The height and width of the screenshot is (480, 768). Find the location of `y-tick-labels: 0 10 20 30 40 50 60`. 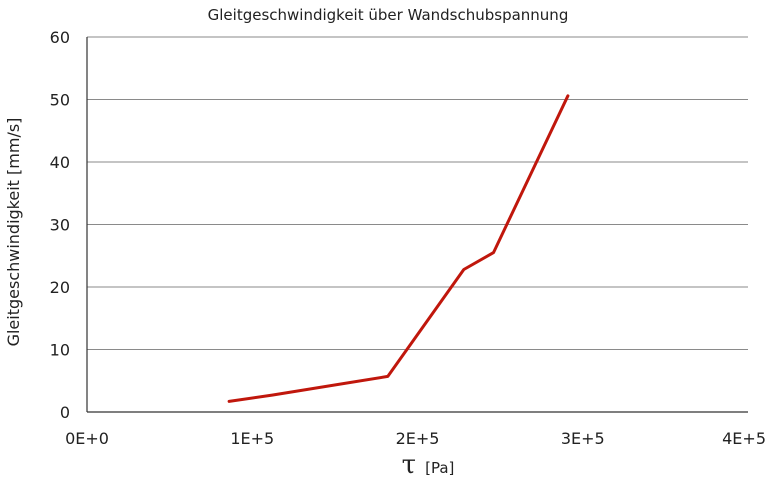

y-tick-labels: 0 10 20 30 40 50 60 is located at coordinates (60, 225).